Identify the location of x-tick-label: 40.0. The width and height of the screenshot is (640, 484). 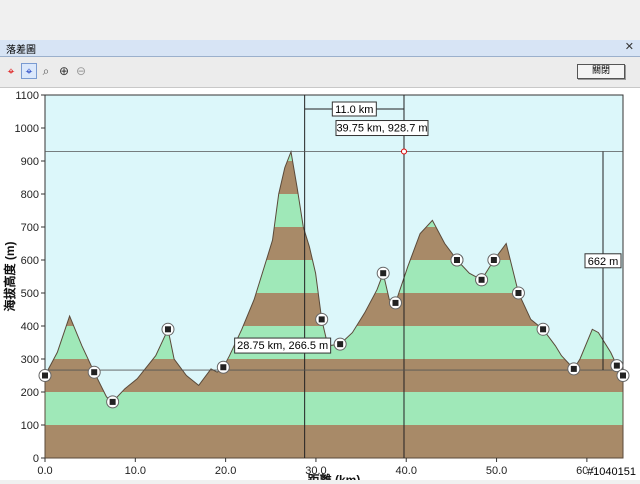
(406, 471).